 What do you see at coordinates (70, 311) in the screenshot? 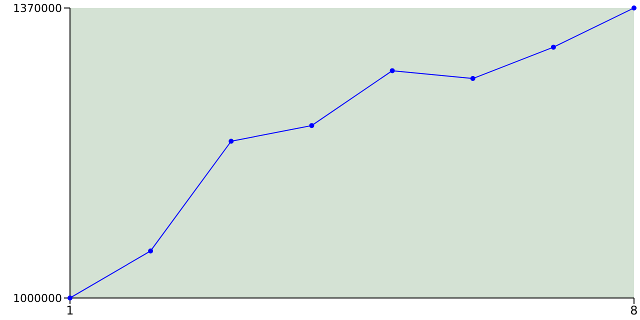
I see `x-tick-label: 1` at bounding box center [70, 311].